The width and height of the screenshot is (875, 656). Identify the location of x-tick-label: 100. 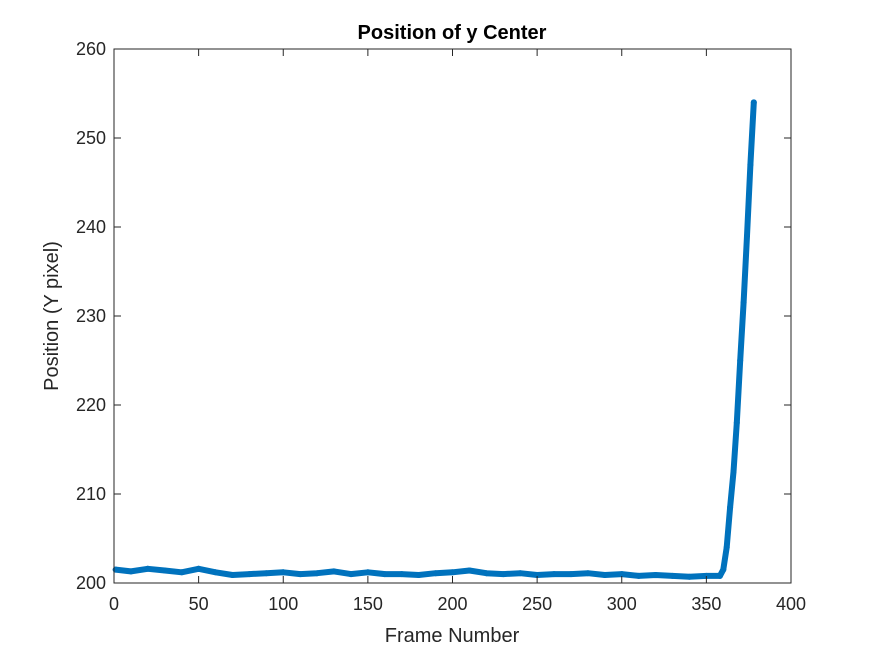
(283, 604).